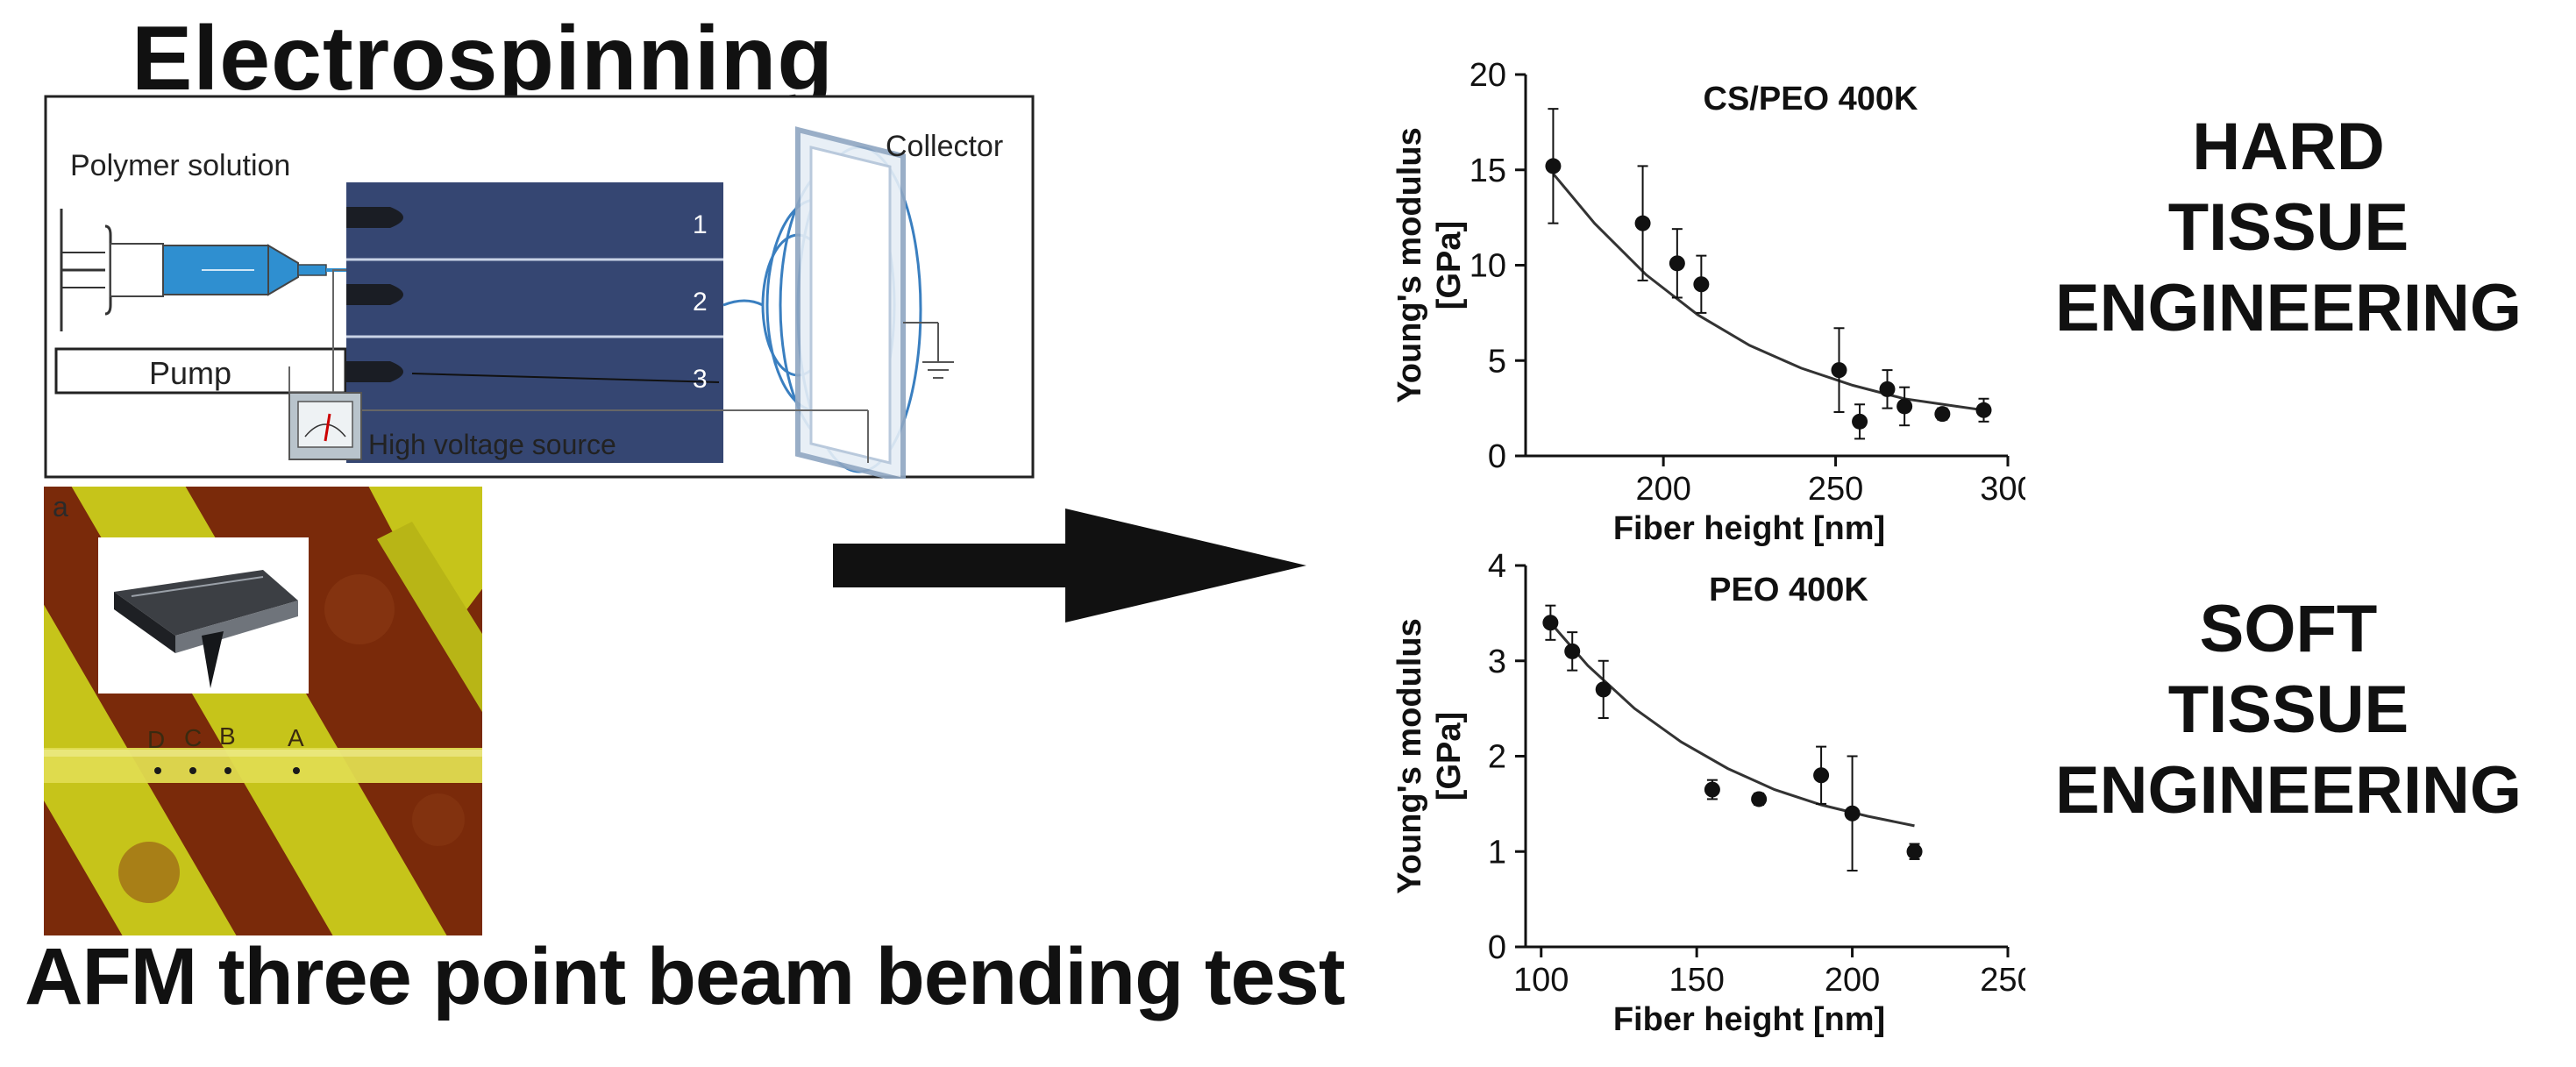 The height and width of the screenshot is (1067, 2576). What do you see at coordinates (190, 373) in the screenshot?
I see `pump-label: Pump` at bounding box center [190, 373].